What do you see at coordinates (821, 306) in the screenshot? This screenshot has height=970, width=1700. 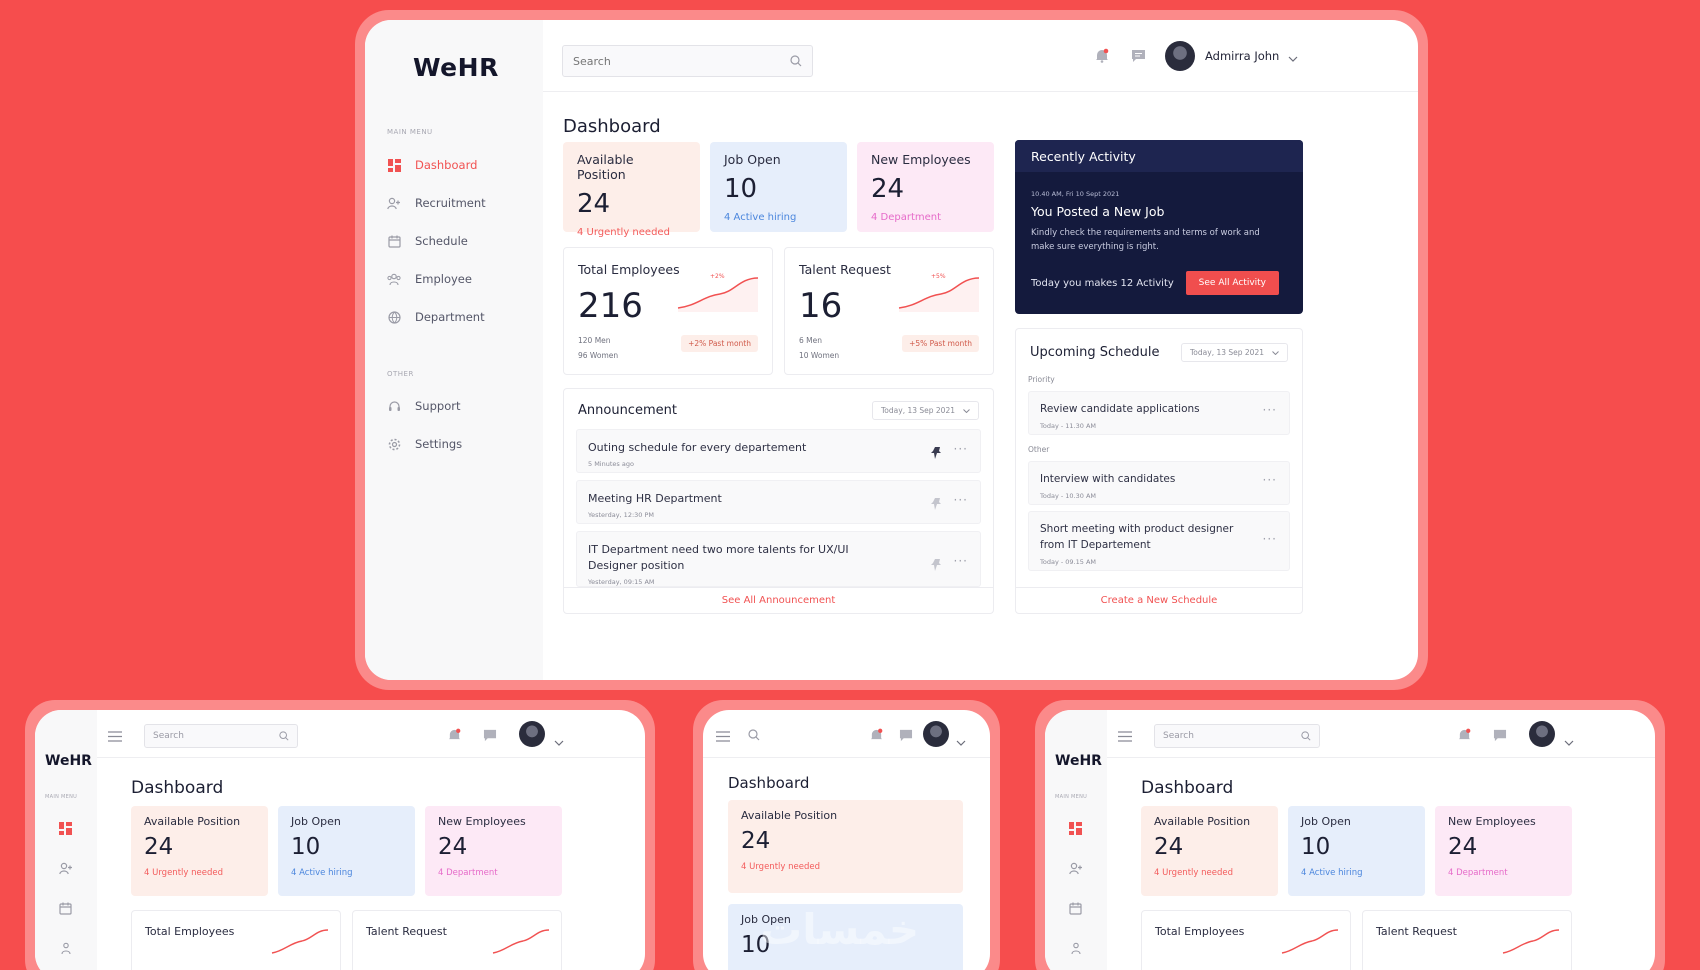 I see `card-value: 16` at bounding box center [821, 306].